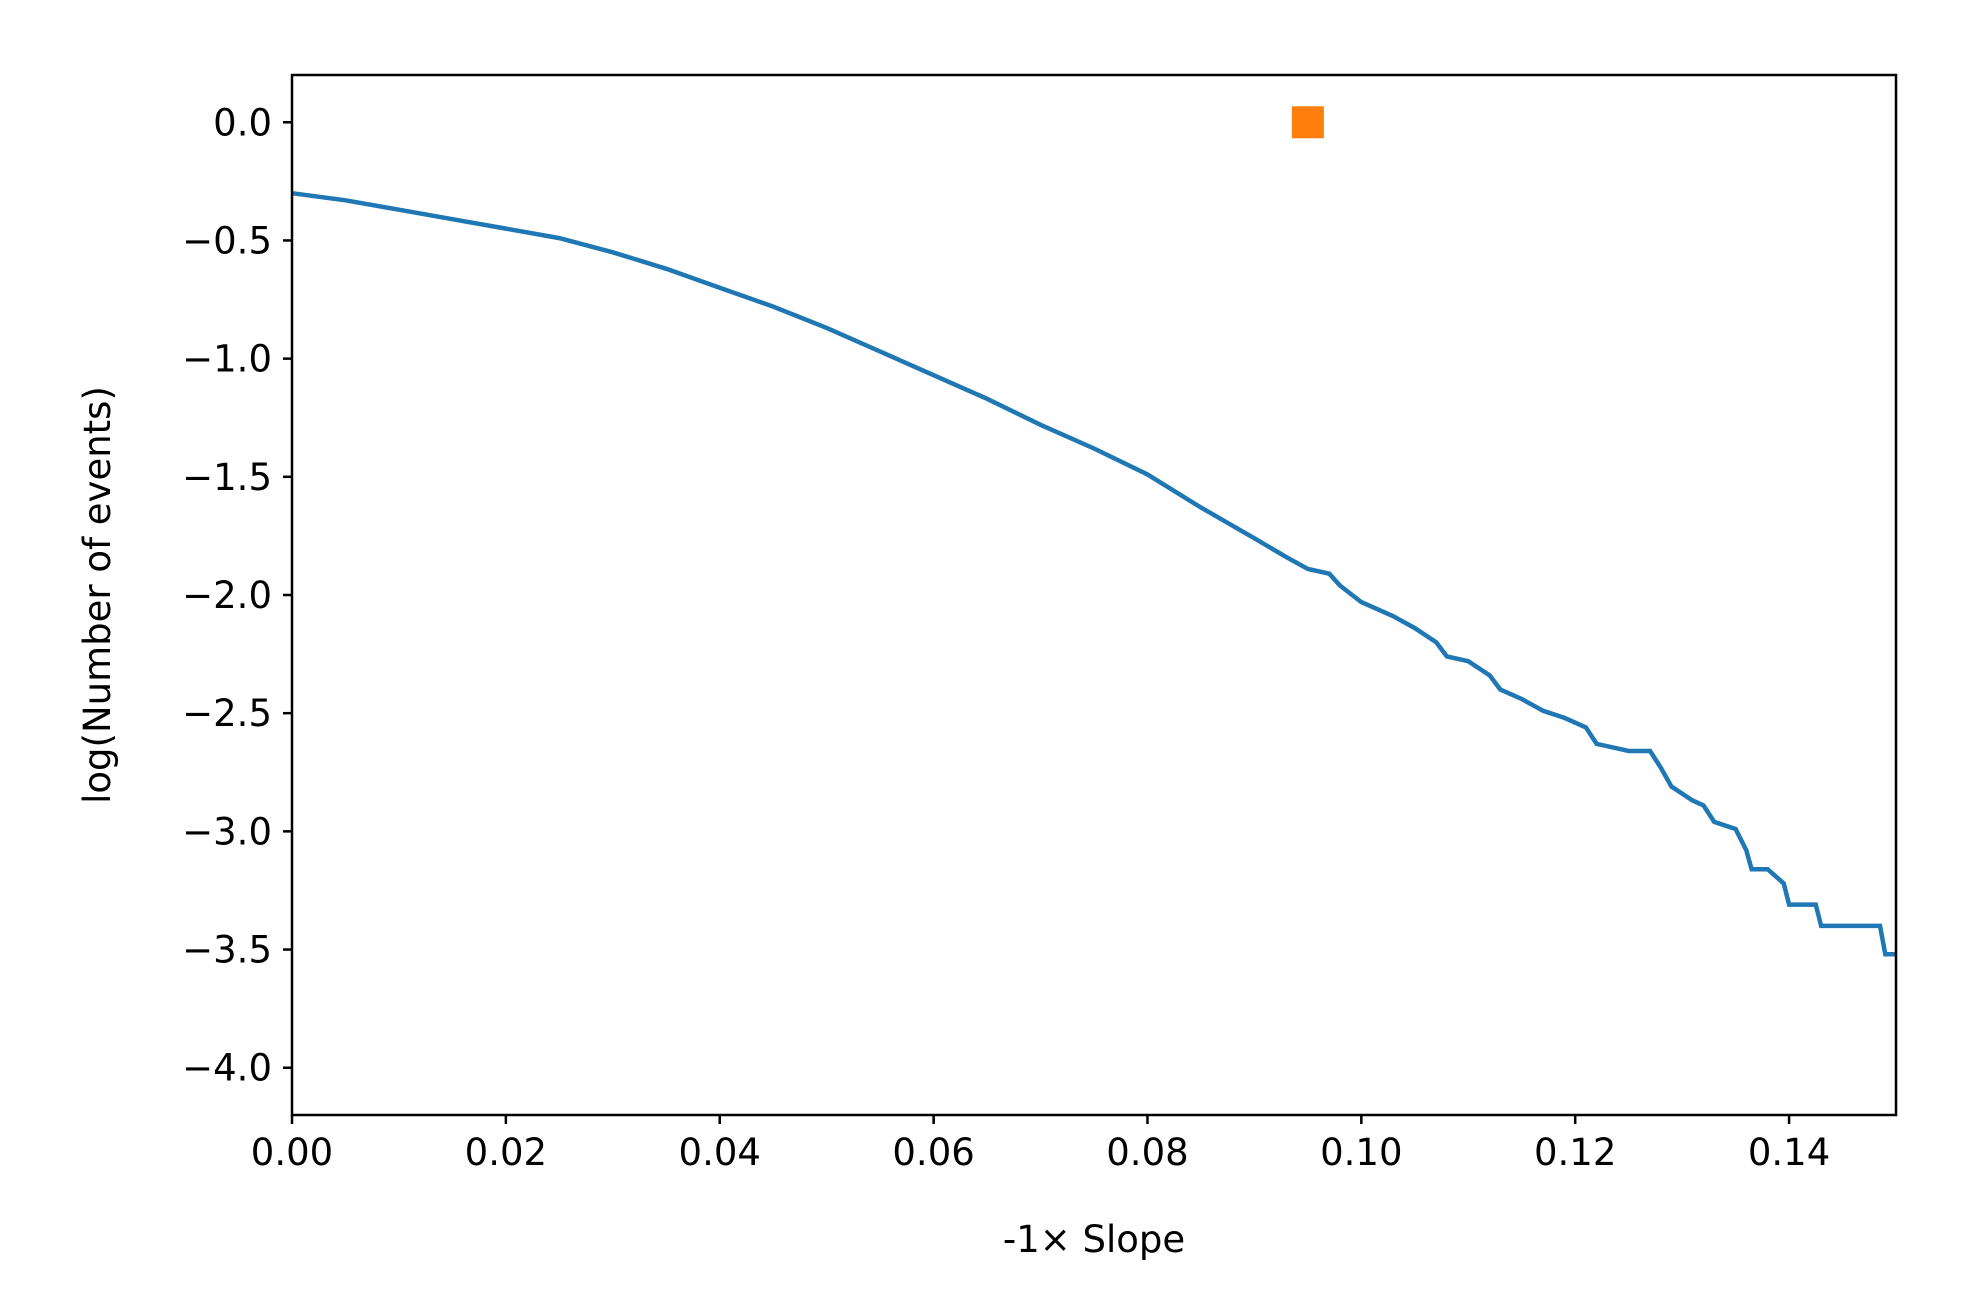  I want to click on x-tick-label: 0.06, so click(933, 1152).